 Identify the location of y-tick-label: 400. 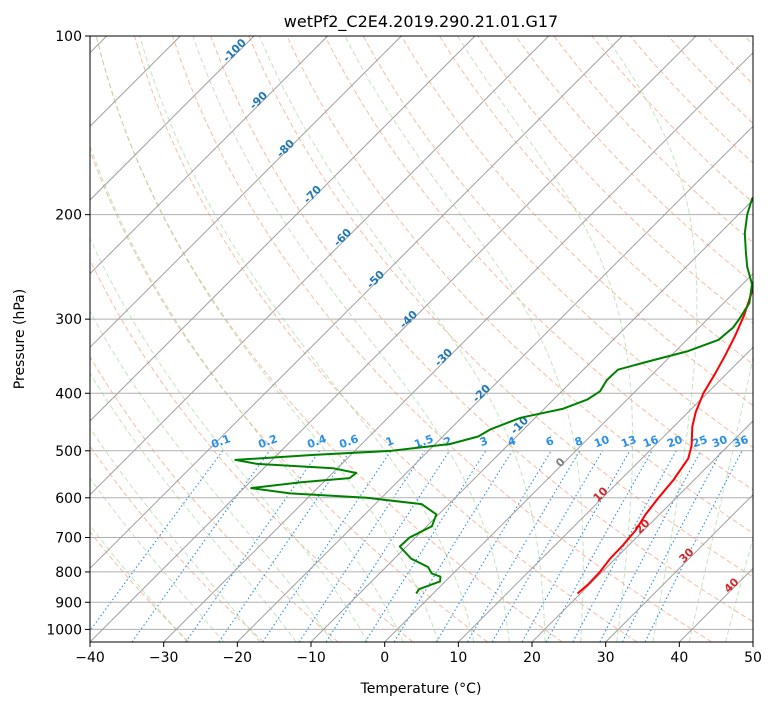
(68, 394).